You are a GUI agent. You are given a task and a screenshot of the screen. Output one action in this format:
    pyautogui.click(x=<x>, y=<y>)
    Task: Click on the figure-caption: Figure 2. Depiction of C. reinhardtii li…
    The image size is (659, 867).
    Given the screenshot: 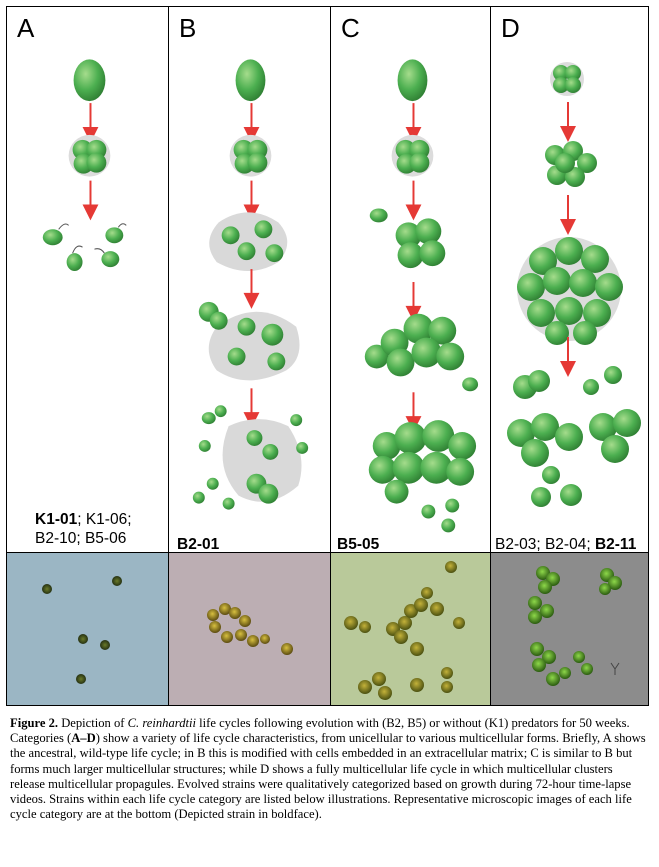 What is the action you would take?
    pyautogui.click(x=328, y=769)
    